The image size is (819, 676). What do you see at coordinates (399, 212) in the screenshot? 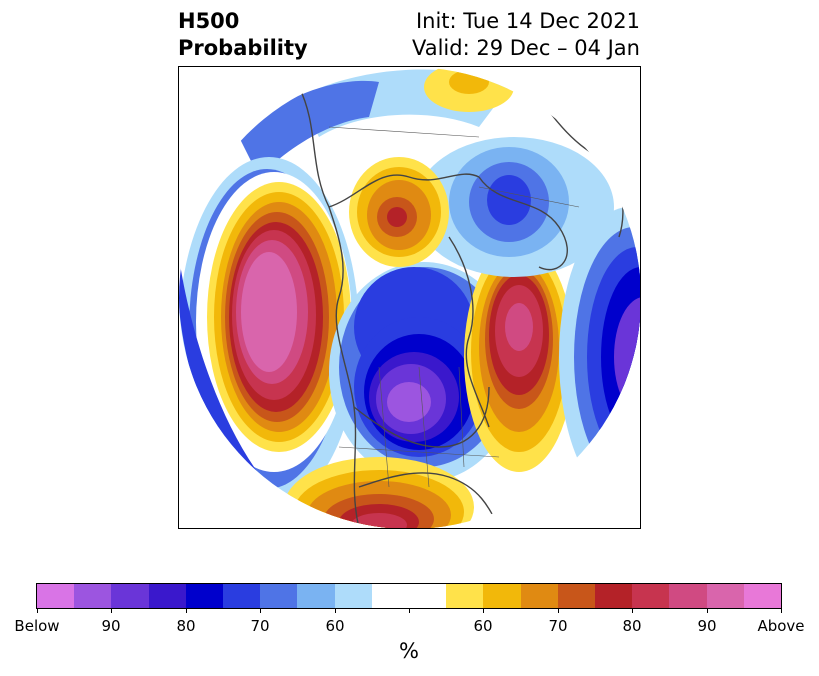
I see `anomaly-siberia-above` at bounding box center [399, 212].